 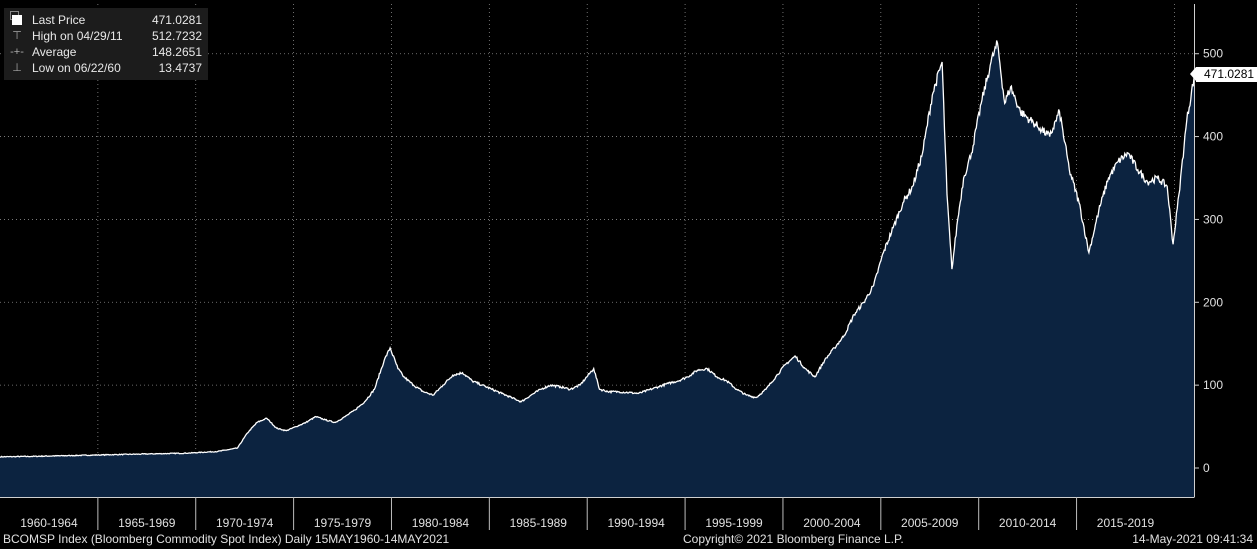 I want to click on x-tick-label: 2000-2004, so click(x=832, y=523).